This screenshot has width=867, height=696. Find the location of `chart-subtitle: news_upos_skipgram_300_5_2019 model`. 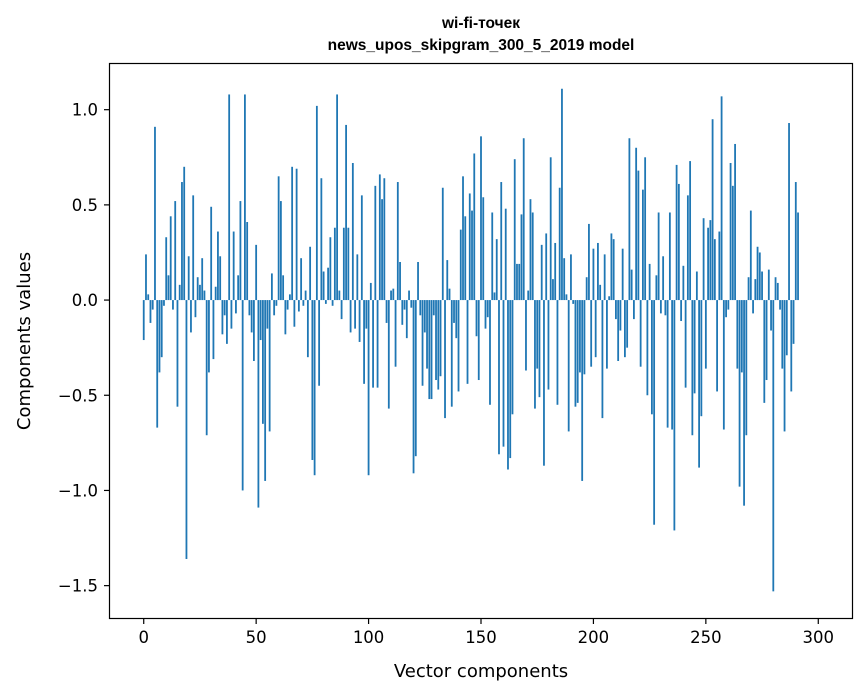

chart-subtitle: news_upos_skipgram_300_5_2019 model is located at coordinates (481, 45).